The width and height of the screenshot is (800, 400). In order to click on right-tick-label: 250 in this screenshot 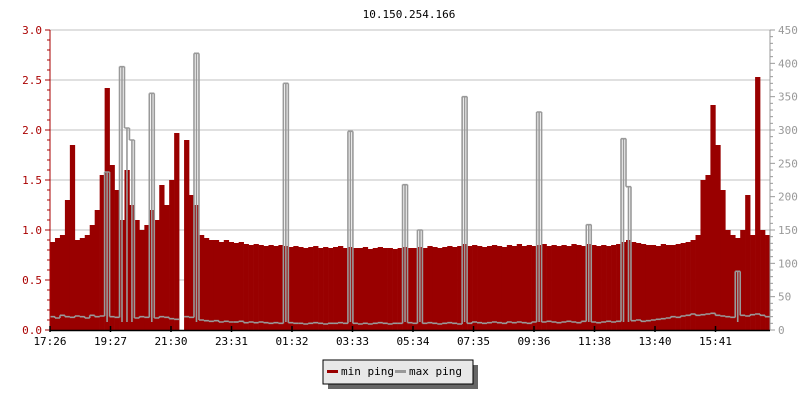, I will do `click(788, 163)`.